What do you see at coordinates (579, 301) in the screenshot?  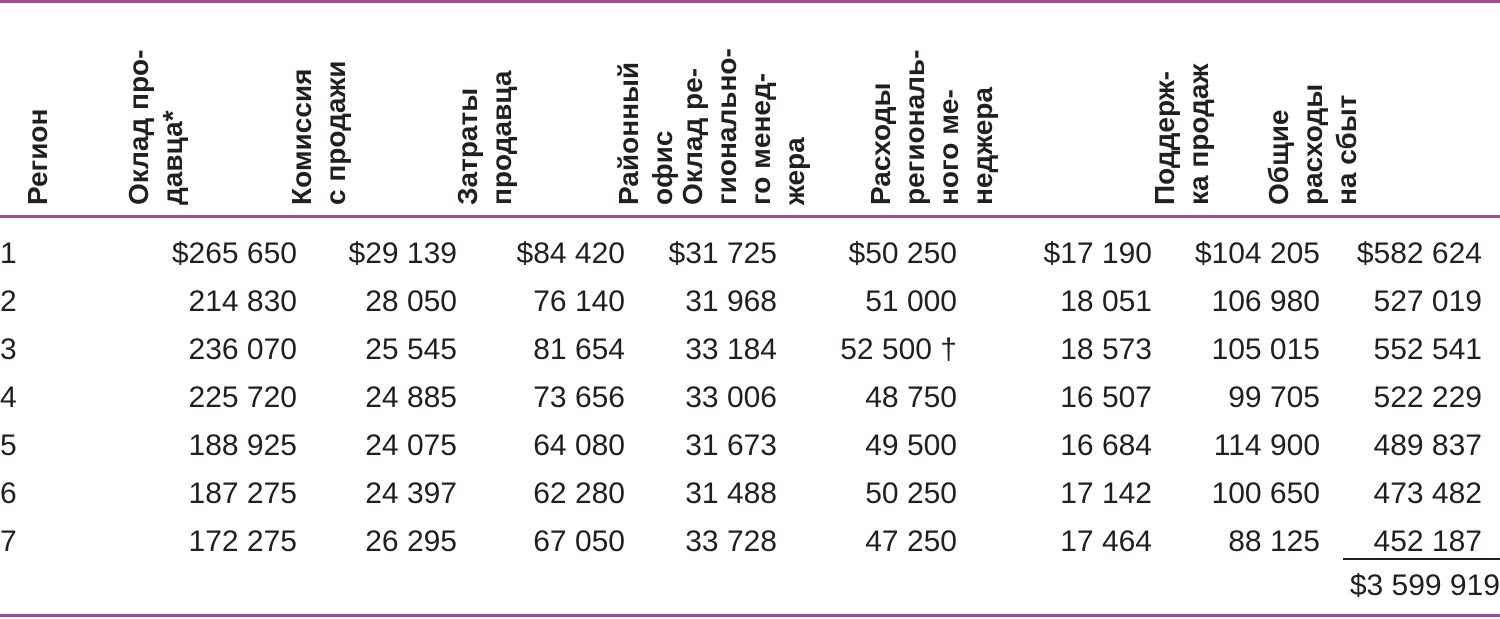 I see `cell-salesperson-expenses: 76 140` at bounding box center [579, 301].